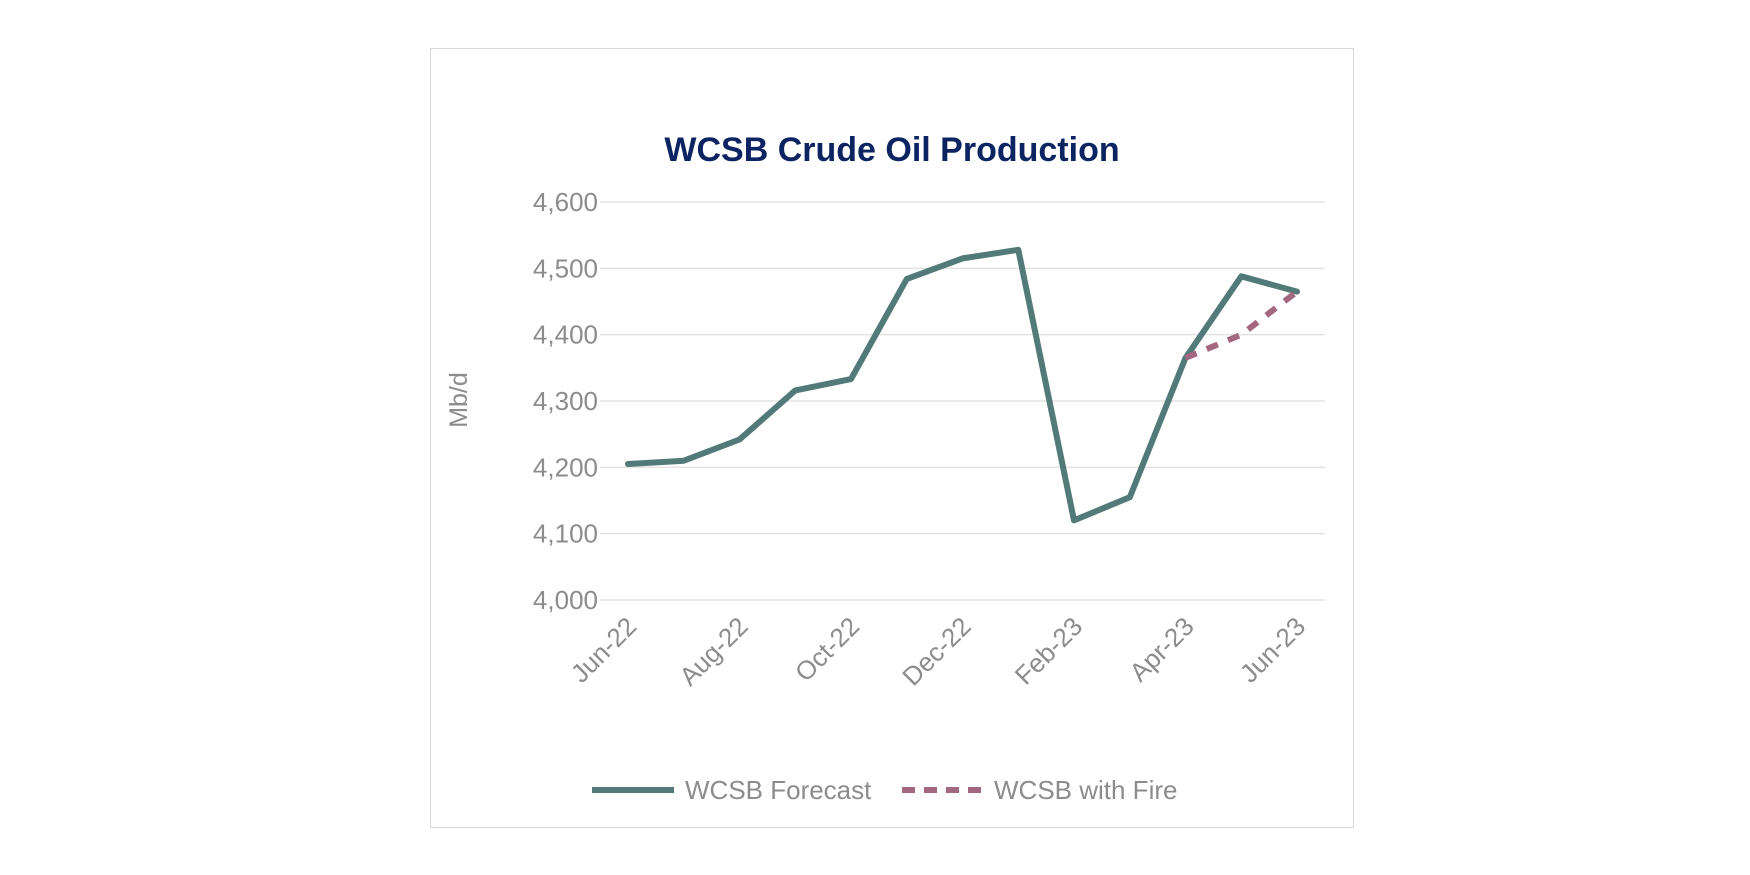  I want to click on x-tick-label: Oct-22, so click(827, 649).